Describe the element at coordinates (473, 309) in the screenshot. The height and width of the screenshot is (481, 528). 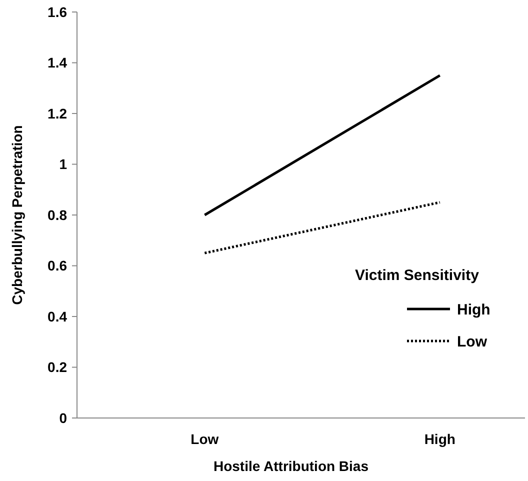
I see `legend-label: High` at that location.